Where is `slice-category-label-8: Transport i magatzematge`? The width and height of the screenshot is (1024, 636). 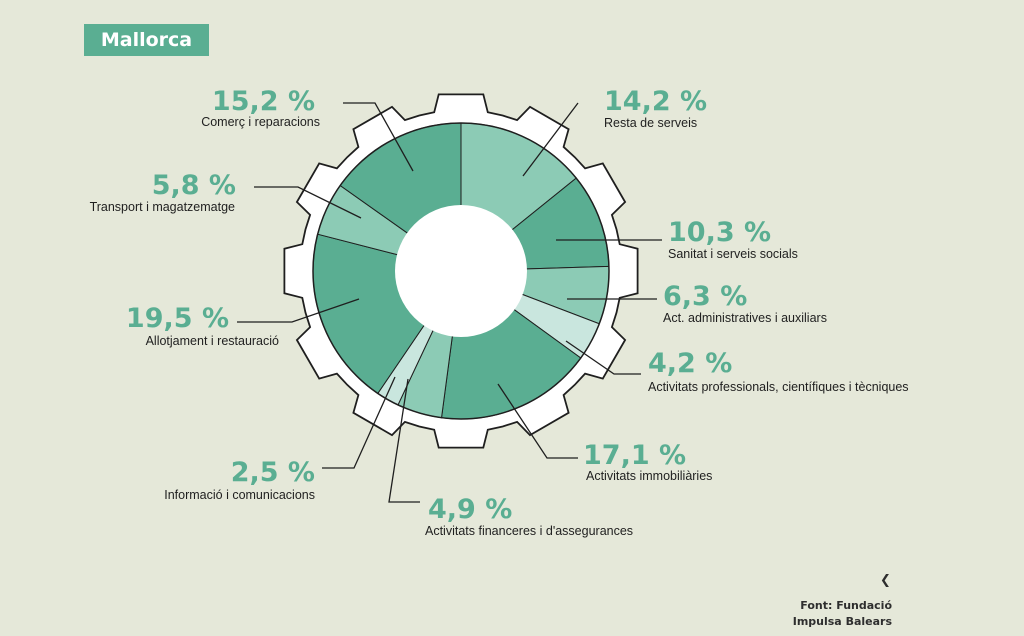 slice-category-label-8: Transport i magatzematge is located at coordinates (162, 207).